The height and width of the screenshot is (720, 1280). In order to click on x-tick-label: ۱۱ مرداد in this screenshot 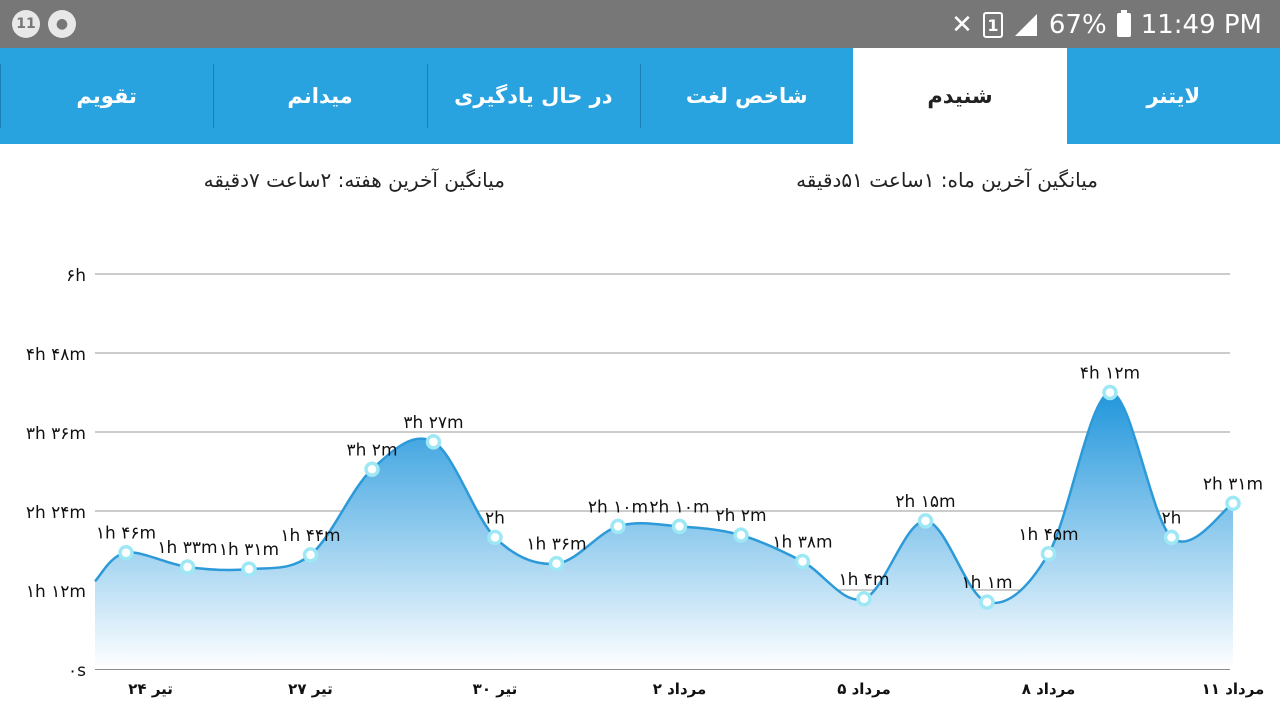, I will do `click(1233, 689)`.